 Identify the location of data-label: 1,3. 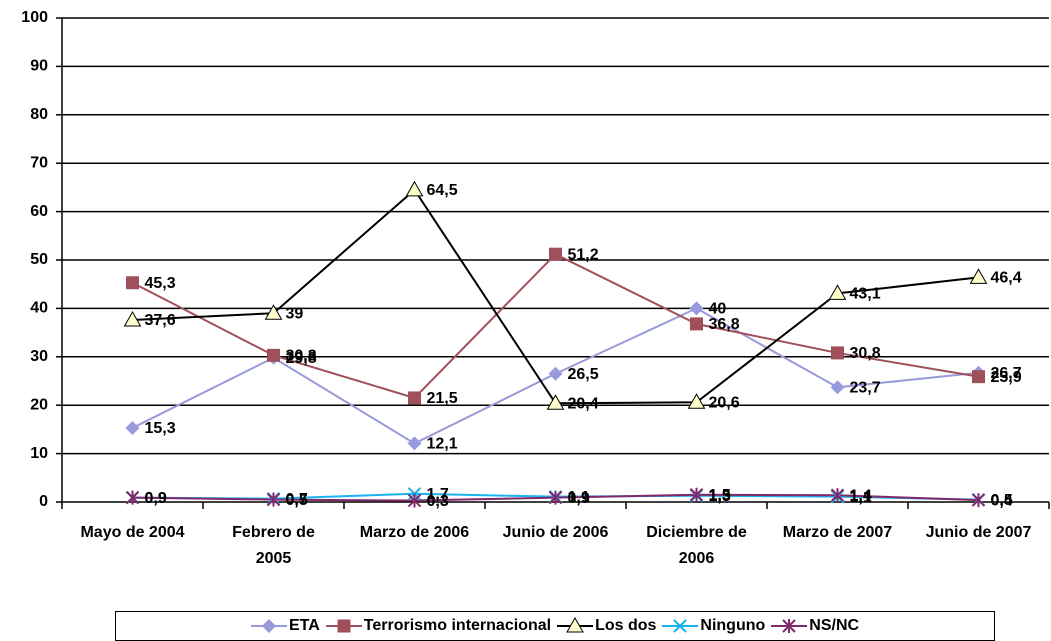
(720, 496).